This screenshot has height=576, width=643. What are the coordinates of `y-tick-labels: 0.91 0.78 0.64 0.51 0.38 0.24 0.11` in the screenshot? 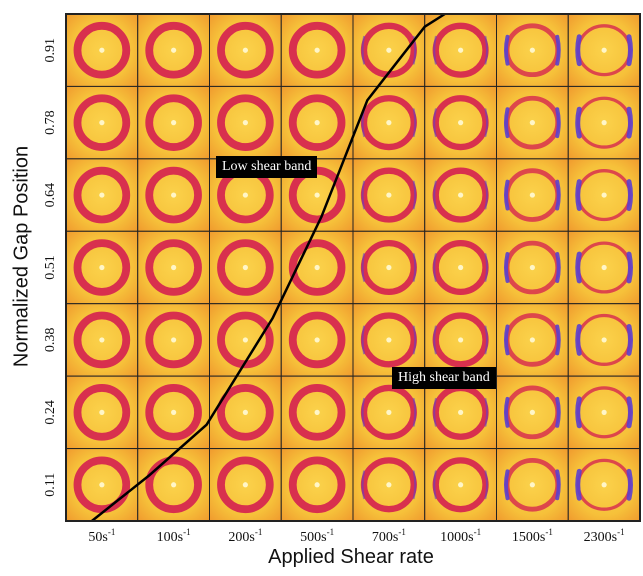 It's located at (50, 267).